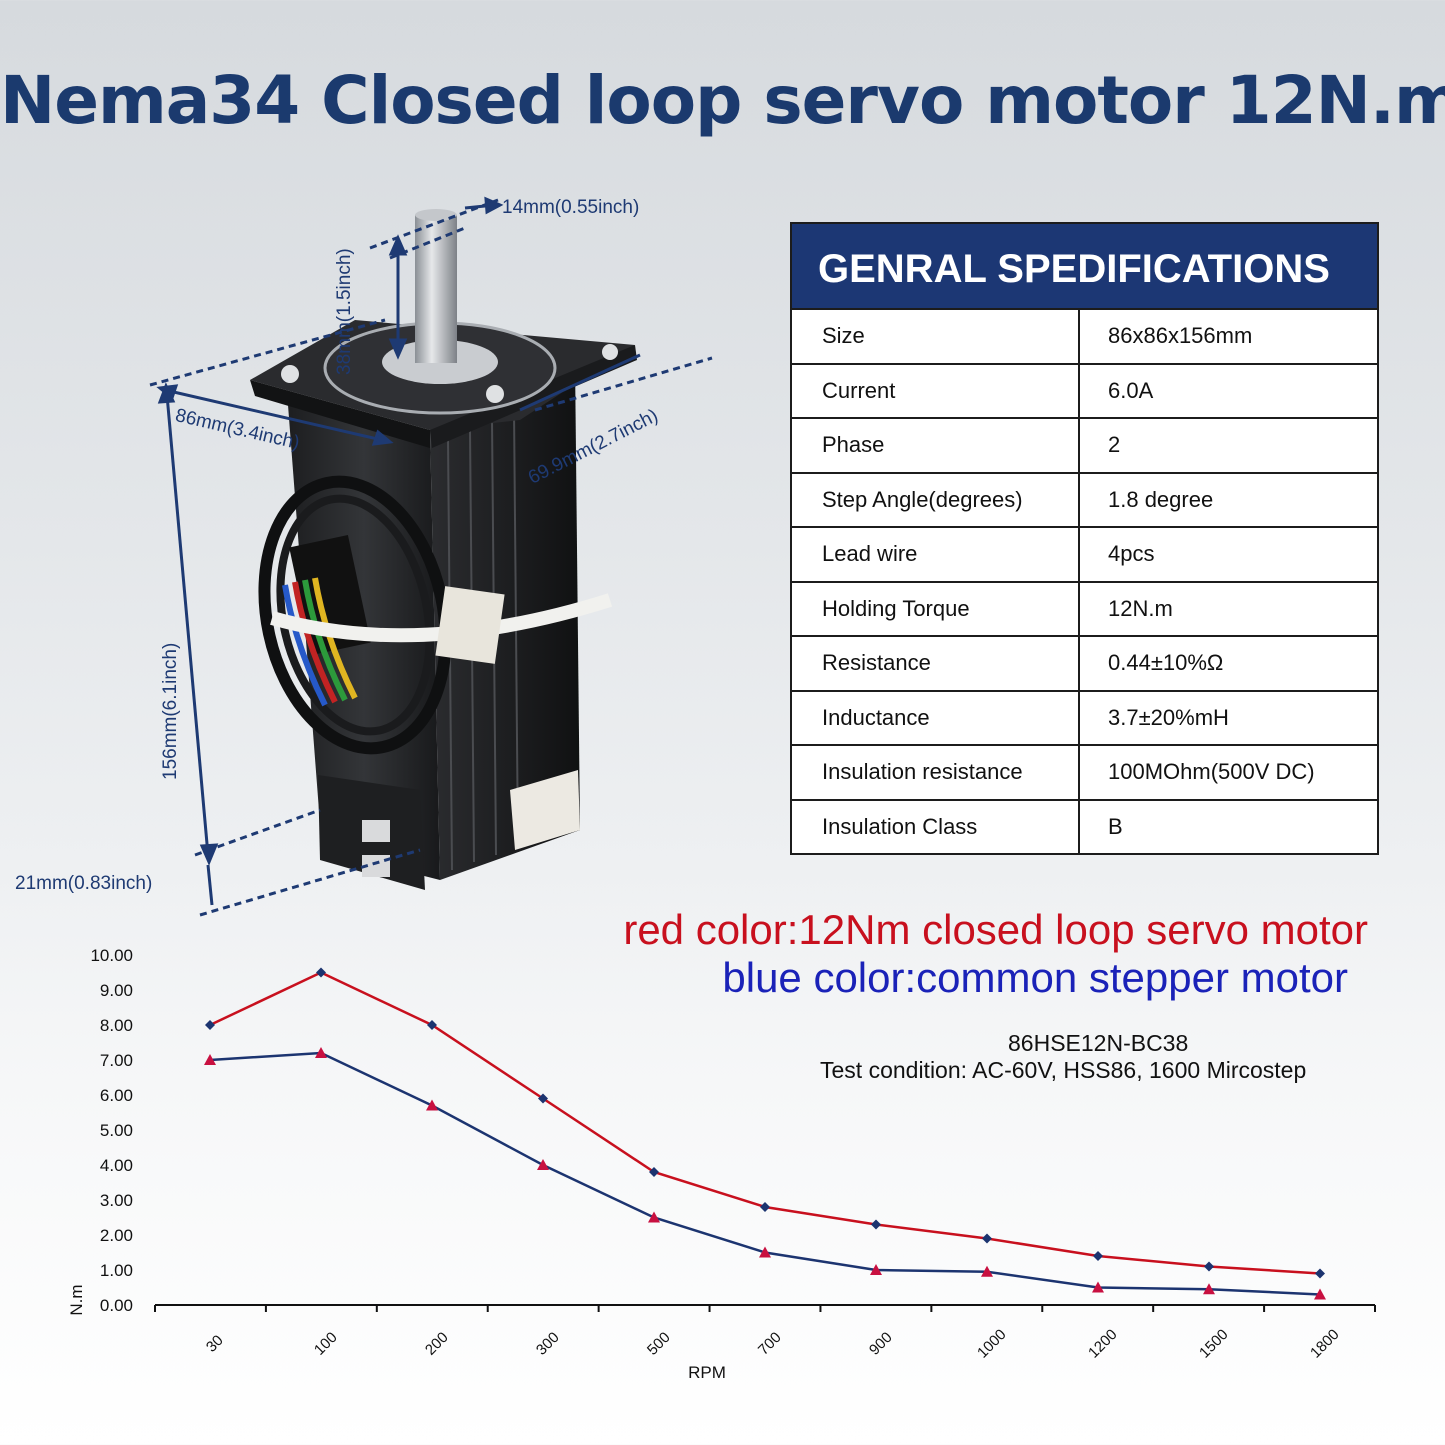 This screenshot has width=1445, height=1445. I want to click on spec-key: Insulation resistance, so click(936, 772).